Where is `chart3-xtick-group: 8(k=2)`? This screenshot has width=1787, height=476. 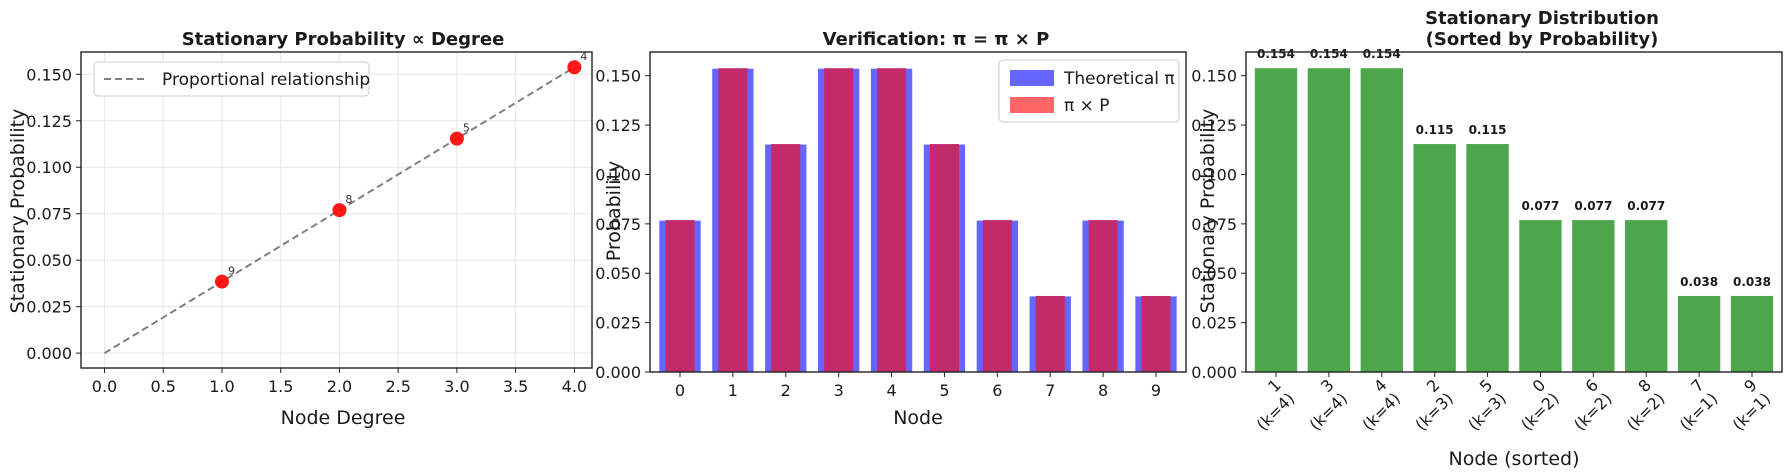 chart3-xtick-group: 8(k=2) is located at coordinates (1645, 404).